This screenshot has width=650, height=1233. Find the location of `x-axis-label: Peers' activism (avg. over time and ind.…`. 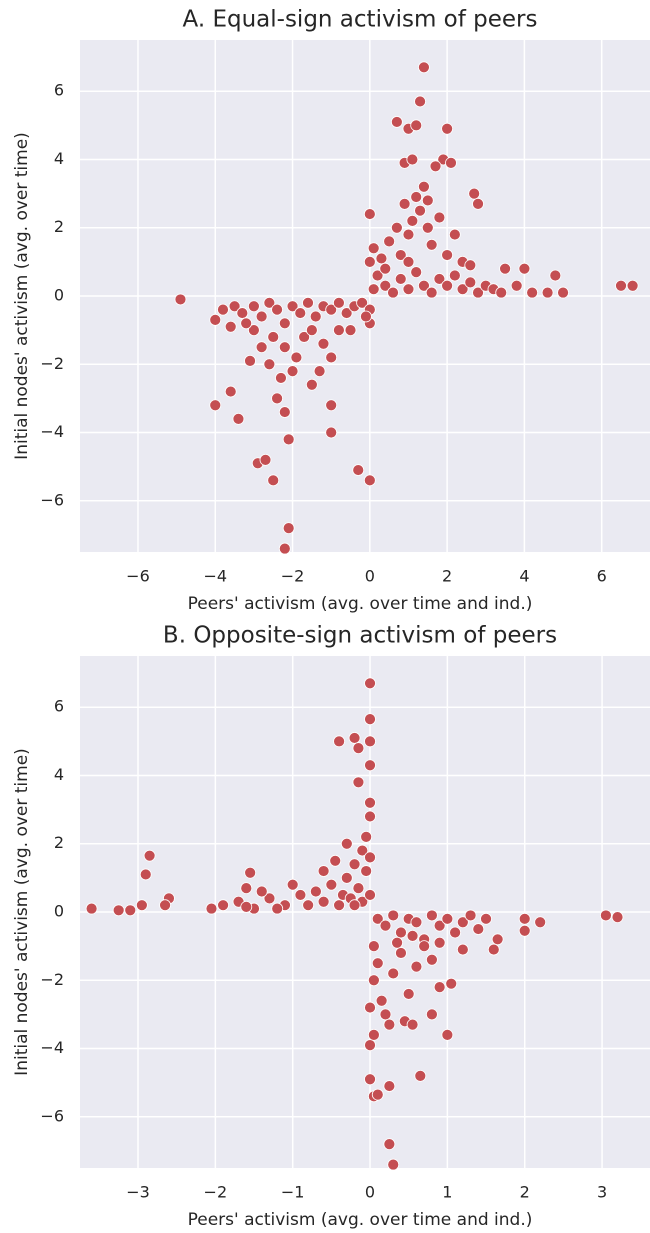

x-axis-label: Peers' activism (avg. over time and ind.… is located at coordinates (360, 604).